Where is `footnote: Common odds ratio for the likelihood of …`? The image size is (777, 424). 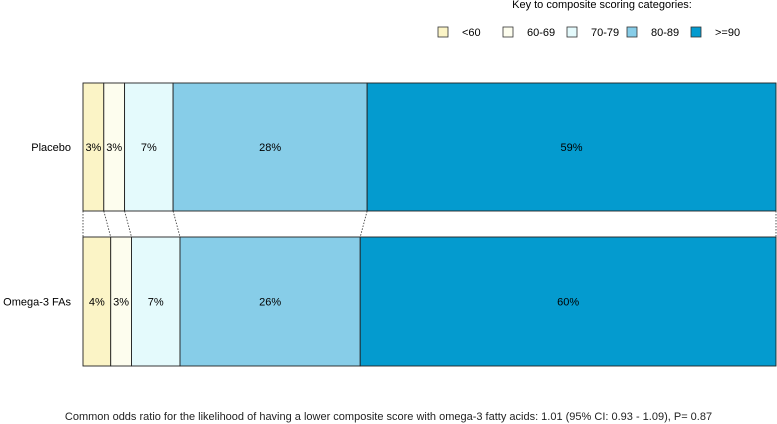 footnote: Common odds ratio for the likelihood of … is located at coordinates (388, 417).